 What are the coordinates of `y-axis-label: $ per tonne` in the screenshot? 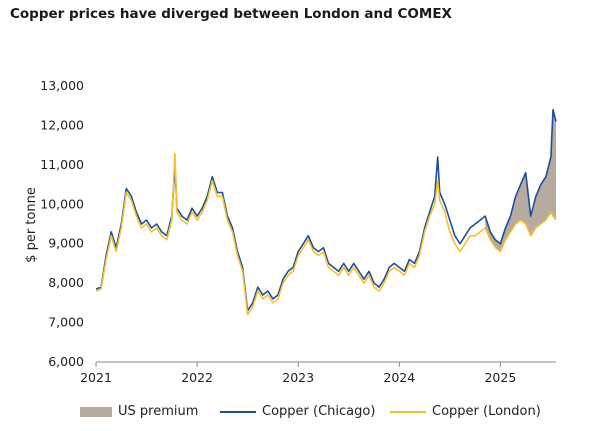 It's located at (31, 225).